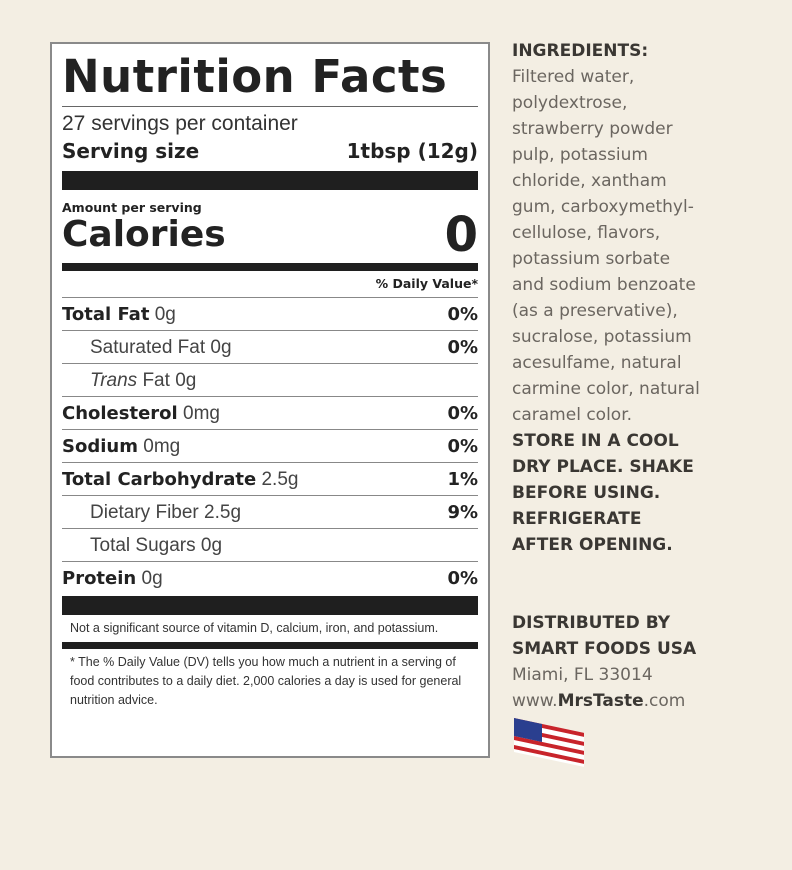 This screenshot has height=870, width=792. I want to click on text-line: (as a preservative),, so click(595, 311).